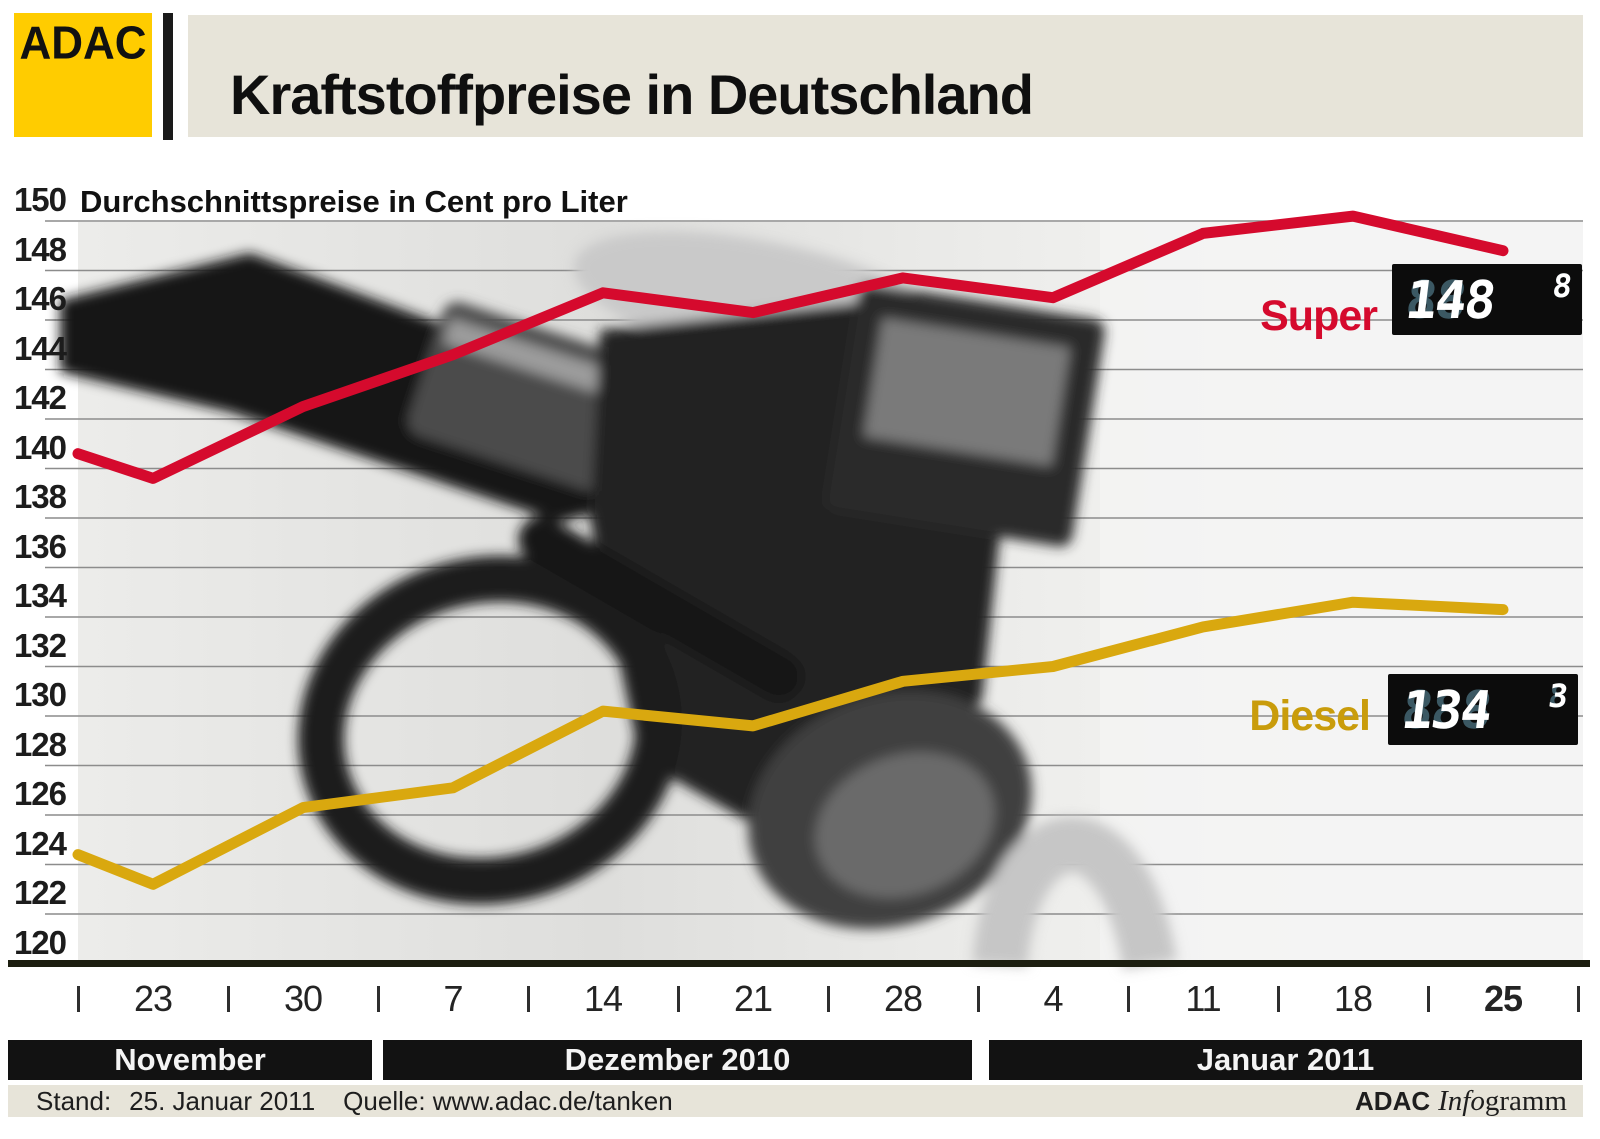 Image resolution: width=1600 pixels, height=1139 pixels. What do you see at coordinates (40, 843) in the screenshot?
I see `y-axis-label: 124` at bounding box center [40, 843].